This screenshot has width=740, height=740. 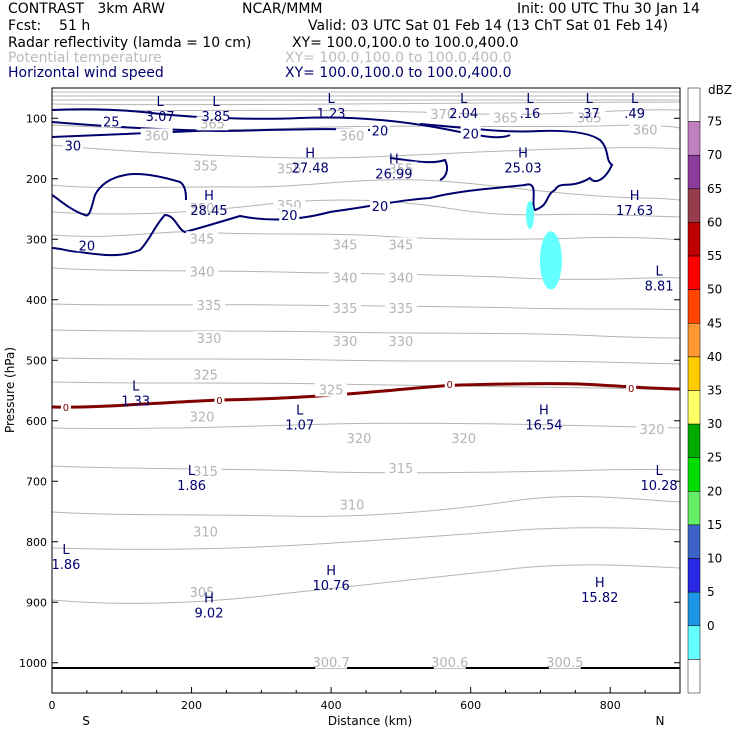 I want to click on y-tick-label: 200, so click(x=36, y=179).